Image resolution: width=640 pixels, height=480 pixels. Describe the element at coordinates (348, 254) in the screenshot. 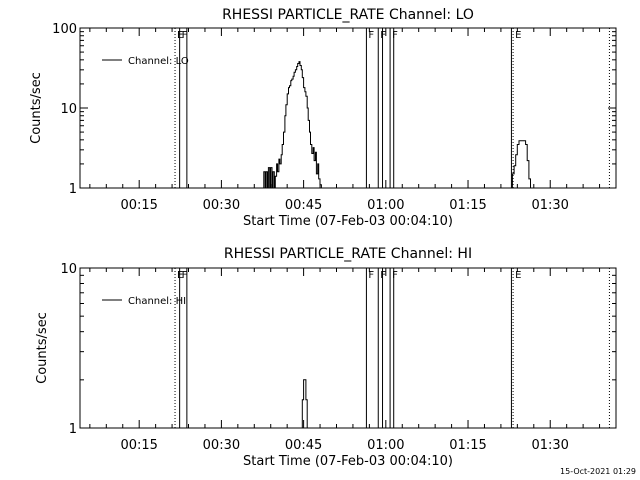

I see `chart-title: RHESSI PARTICLE_RATE Channel: HI` at that location.